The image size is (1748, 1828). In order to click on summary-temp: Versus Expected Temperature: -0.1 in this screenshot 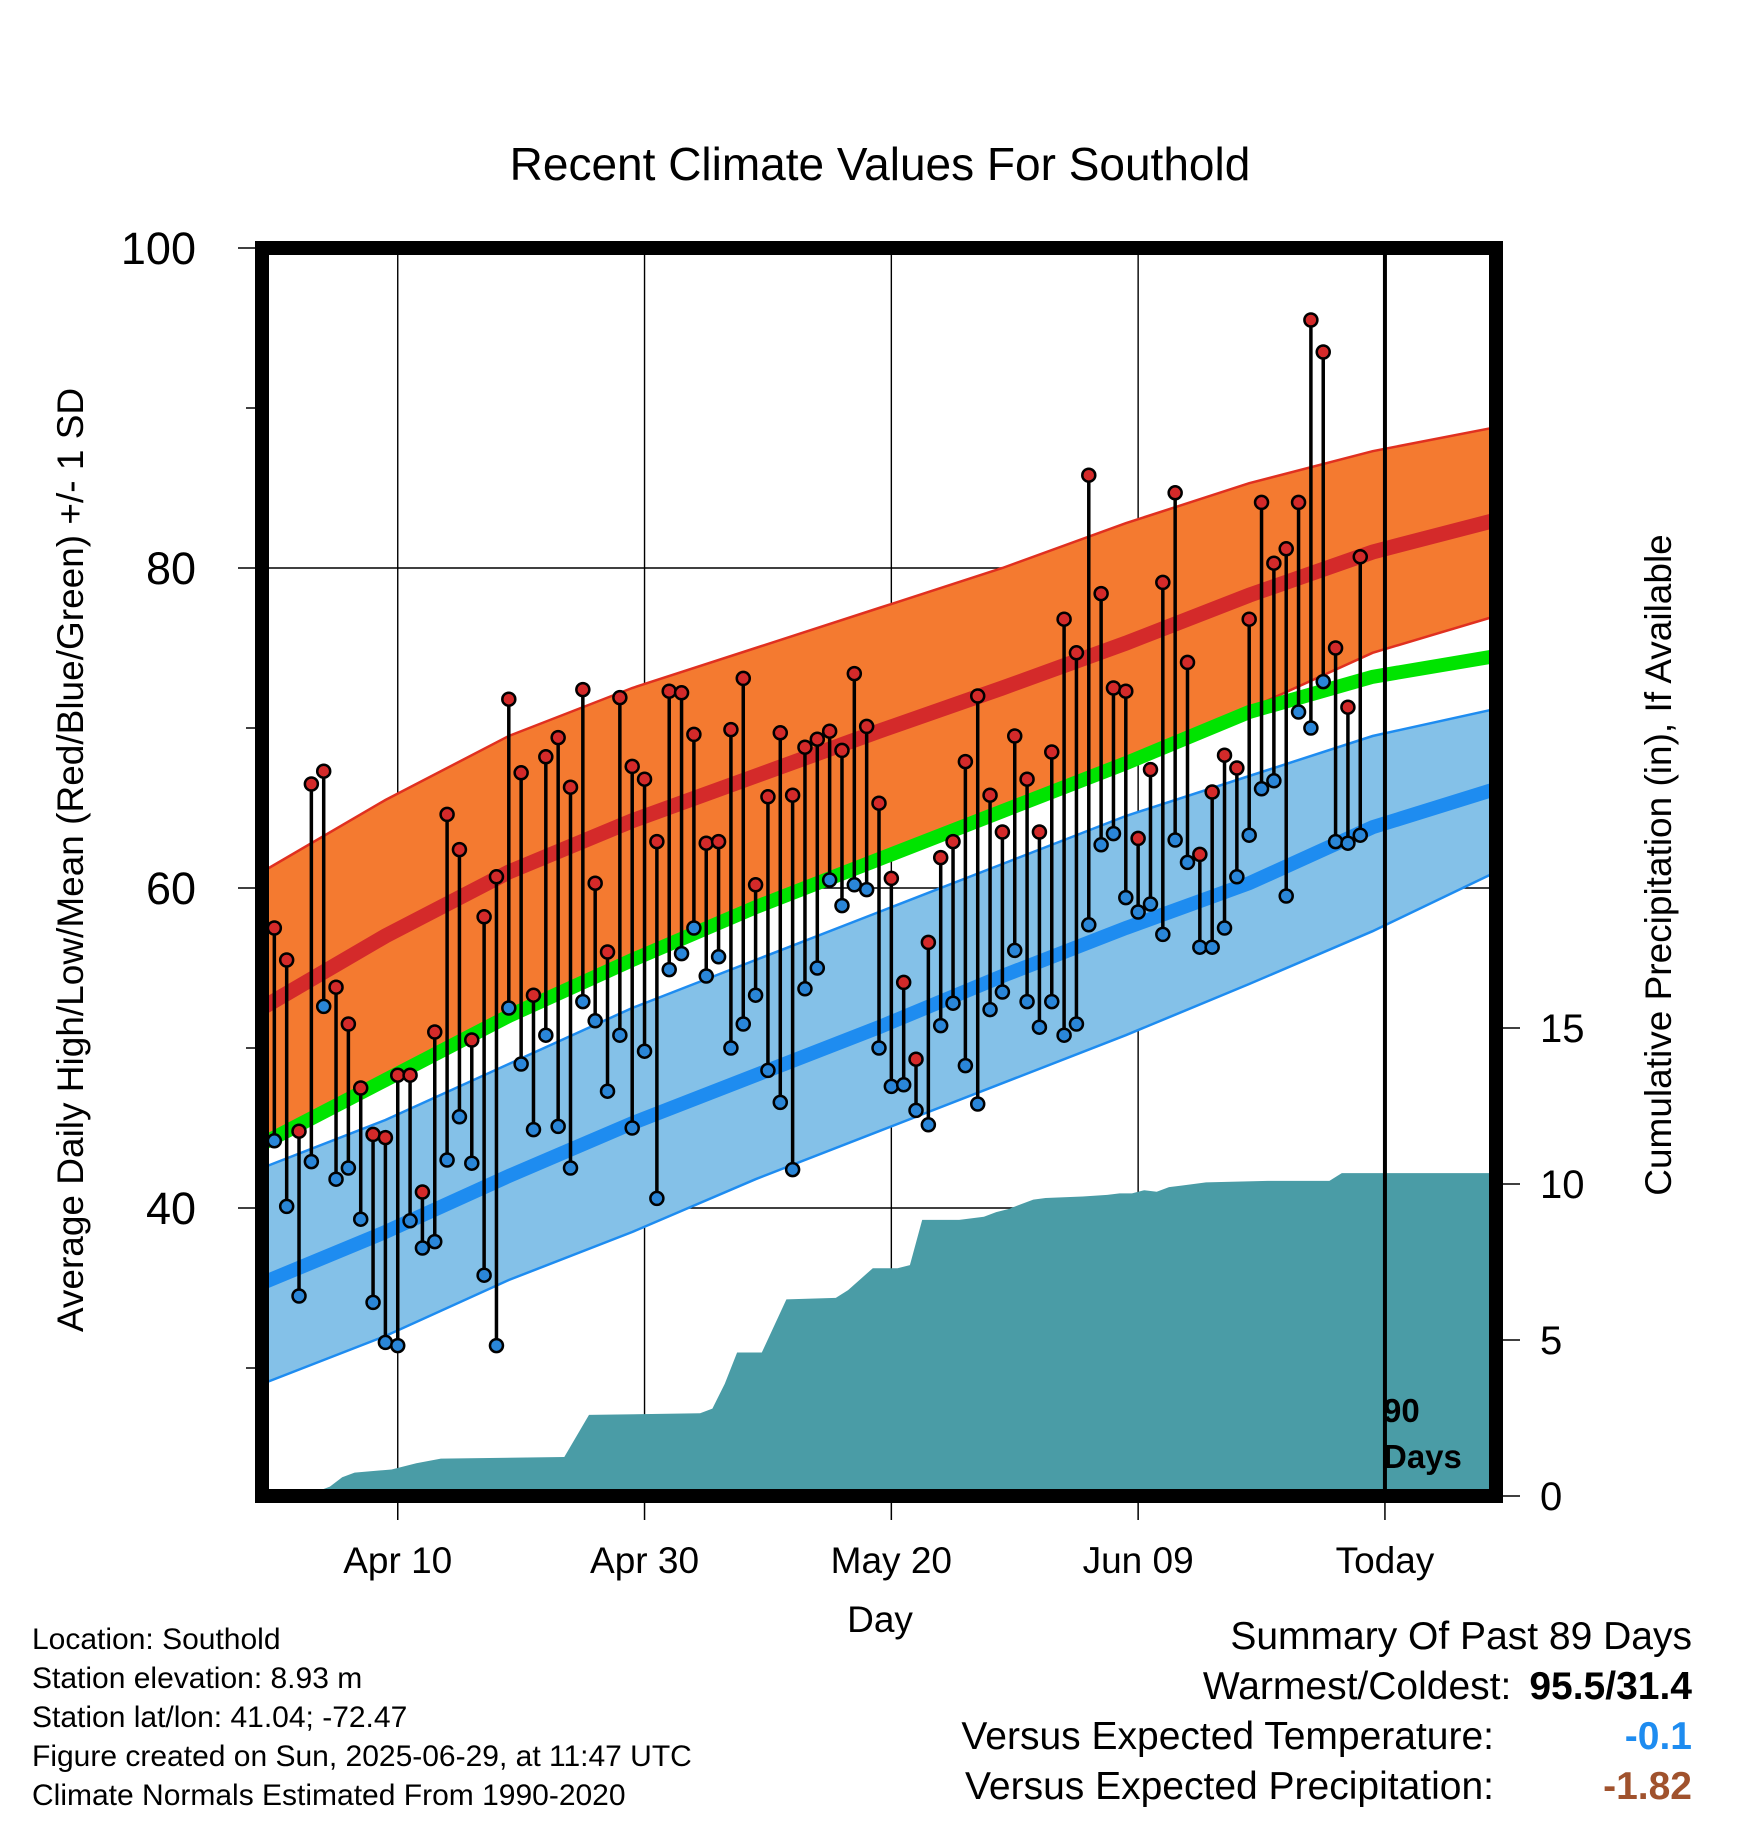, I will do `click(1326, 1737)`.